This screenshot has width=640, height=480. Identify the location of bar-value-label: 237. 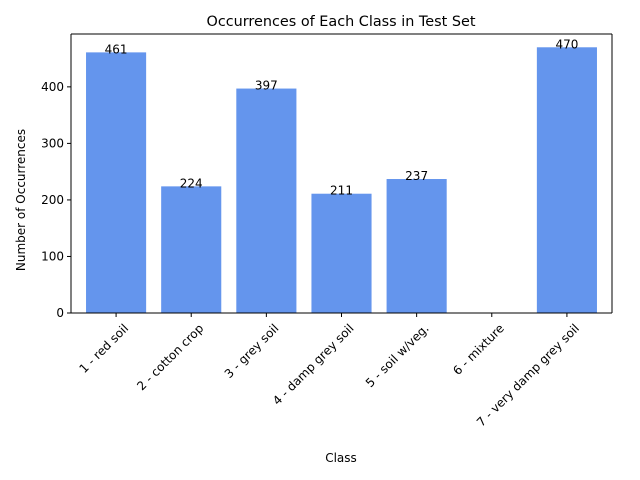
(416, 176).